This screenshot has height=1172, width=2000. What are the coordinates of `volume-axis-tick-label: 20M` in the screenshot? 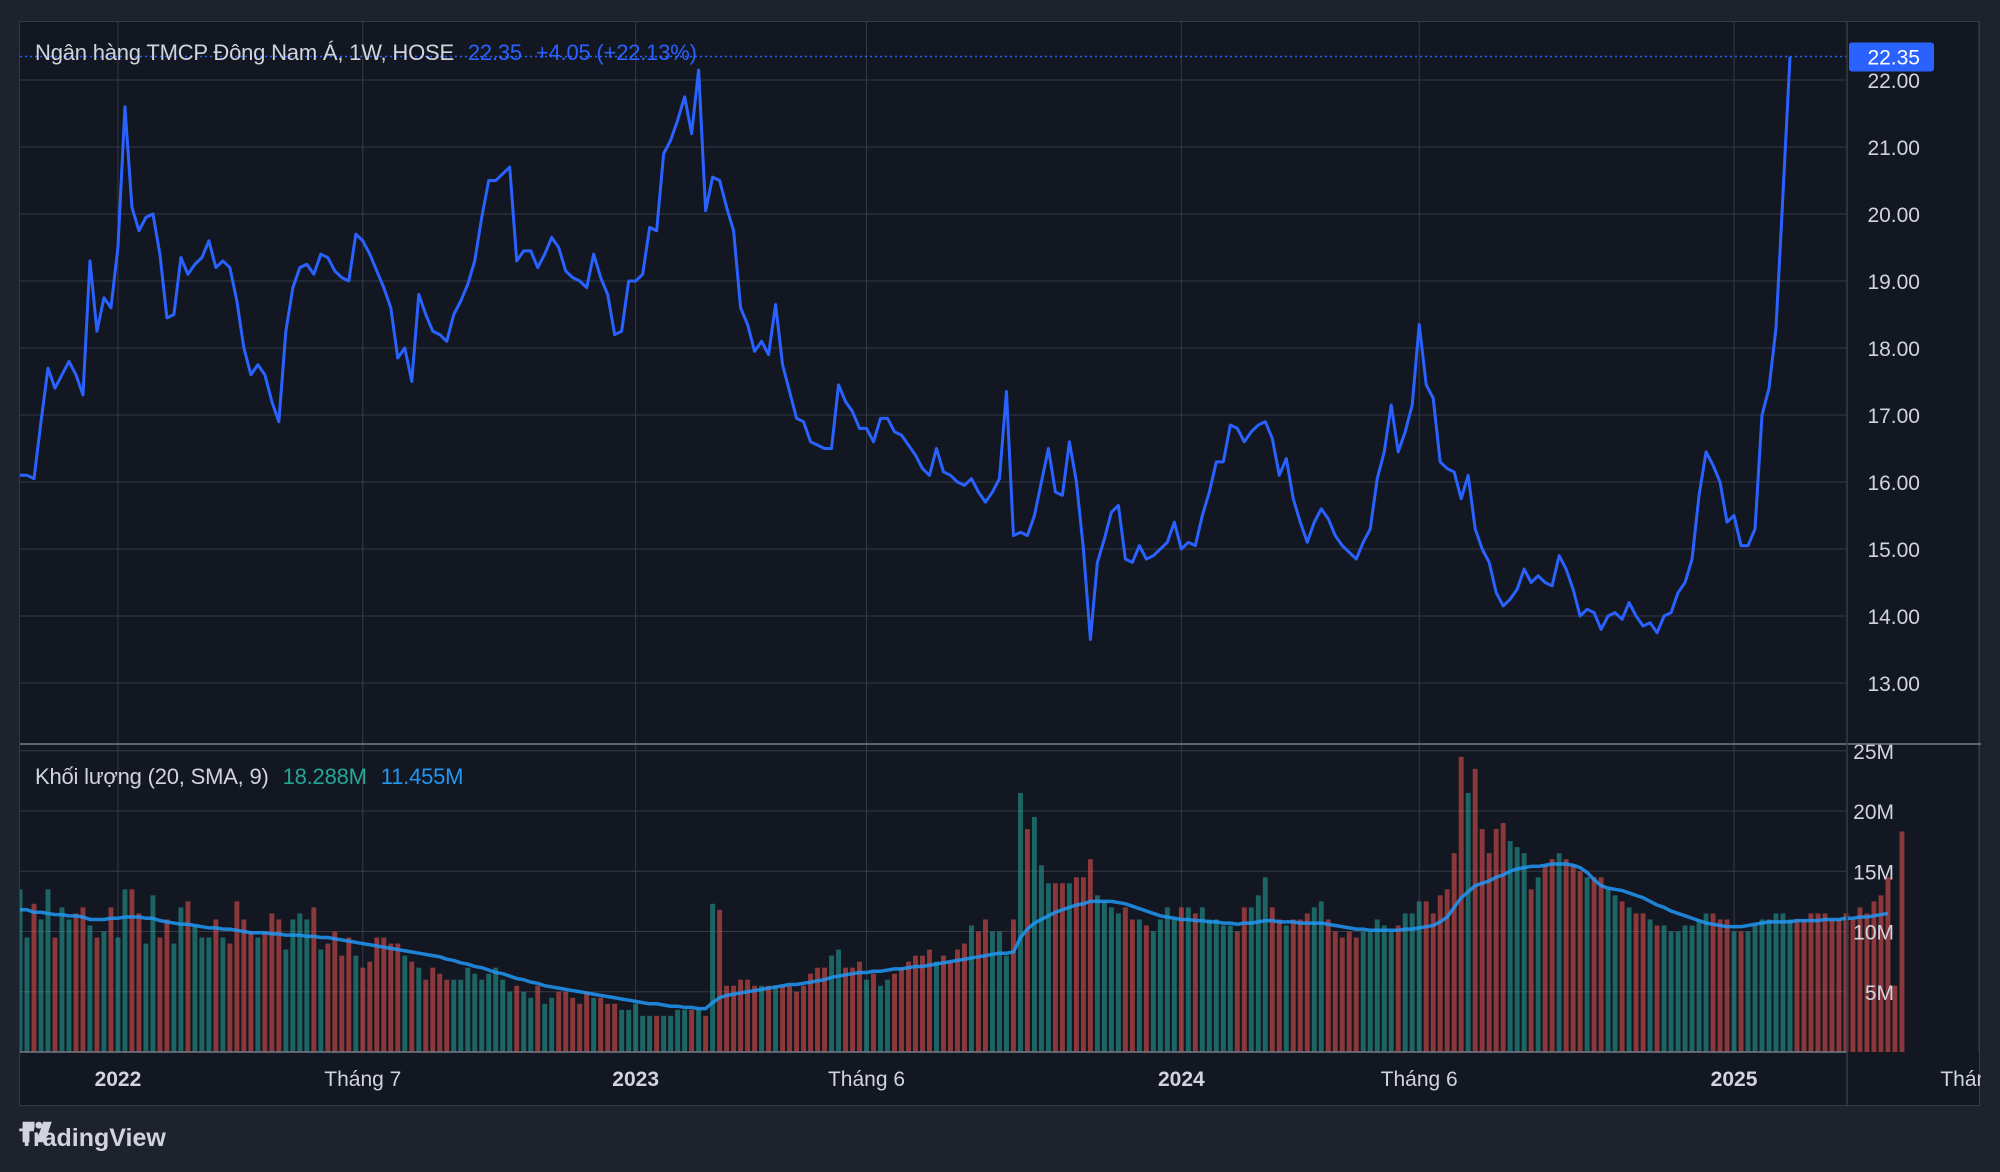 It's located at (1873, 812).